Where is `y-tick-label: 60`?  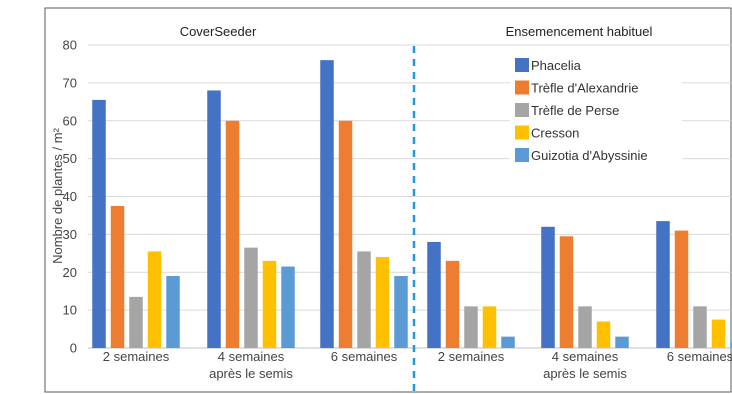 y-tick-label: 60 is located at coordinates (70, 120).